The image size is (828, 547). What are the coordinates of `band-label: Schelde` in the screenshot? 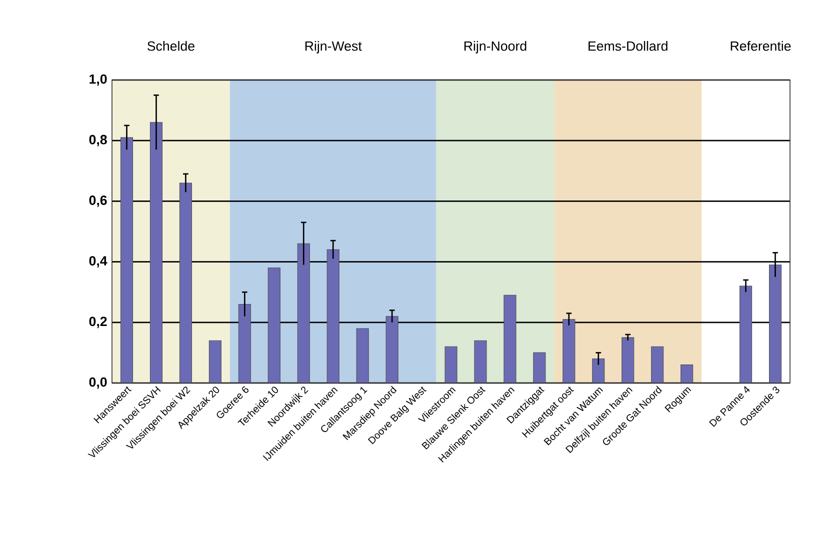 It's located at (170, 46).